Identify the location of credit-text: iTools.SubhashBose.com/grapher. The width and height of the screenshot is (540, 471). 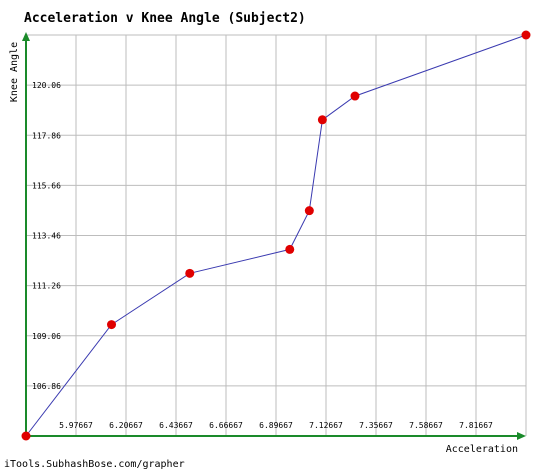
(94, 464).